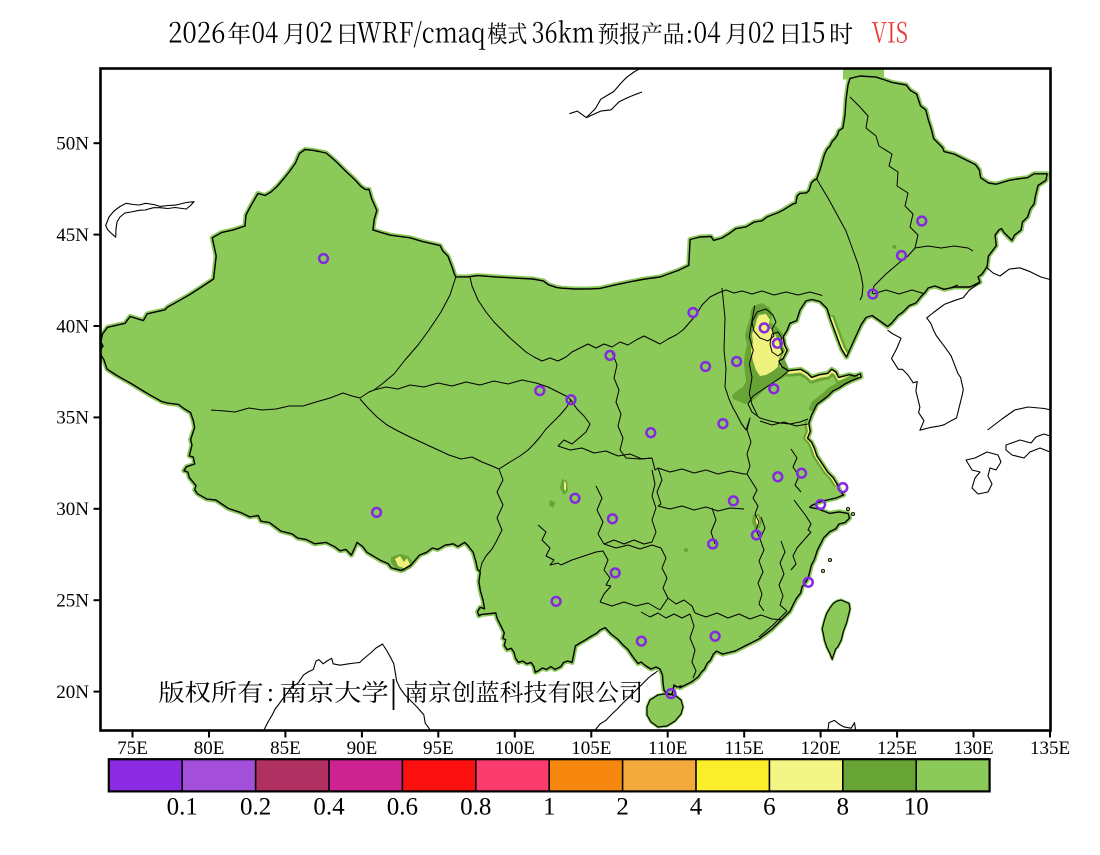  What do you see at coordinates (897, 748) in the screenshot?
I see `svg-text: 125E` at bounding box center [897, 748].